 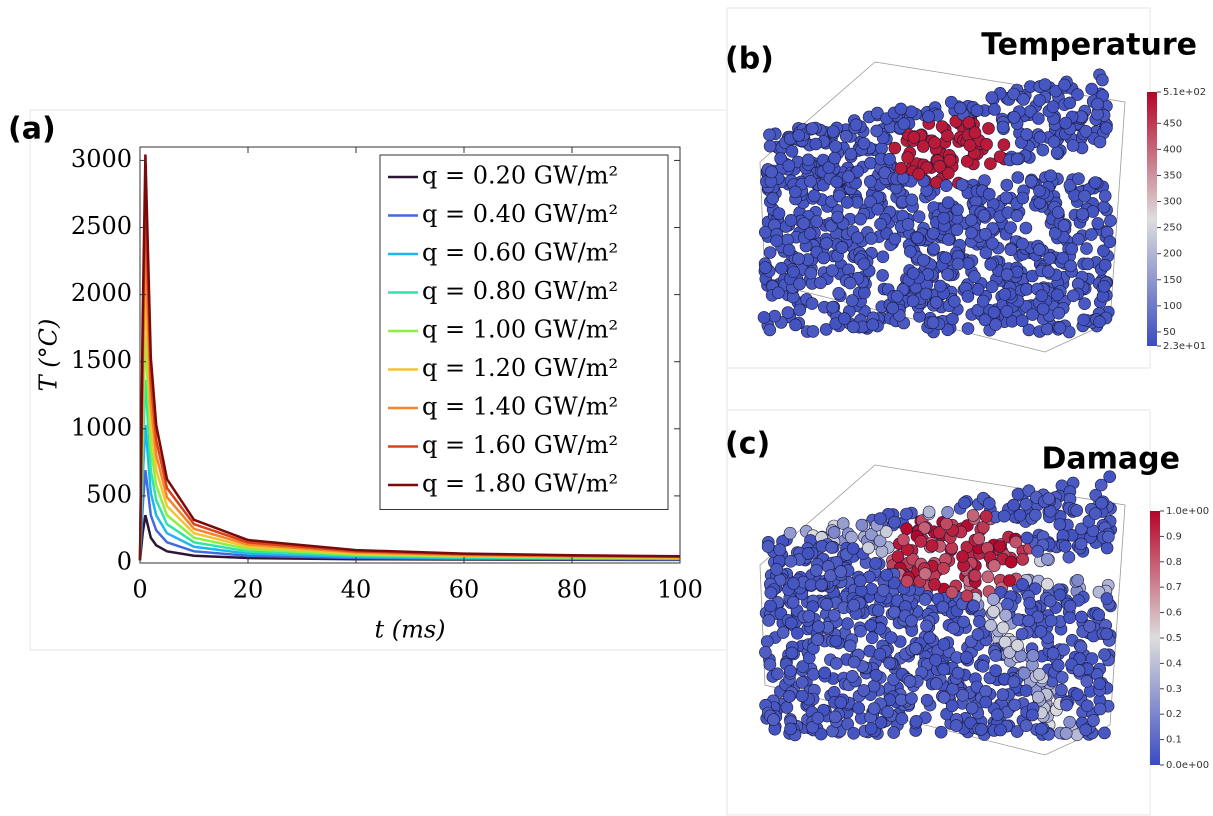 I want to click on legend-label: q = 1.00 GW/m², so click(x=520, y=330).